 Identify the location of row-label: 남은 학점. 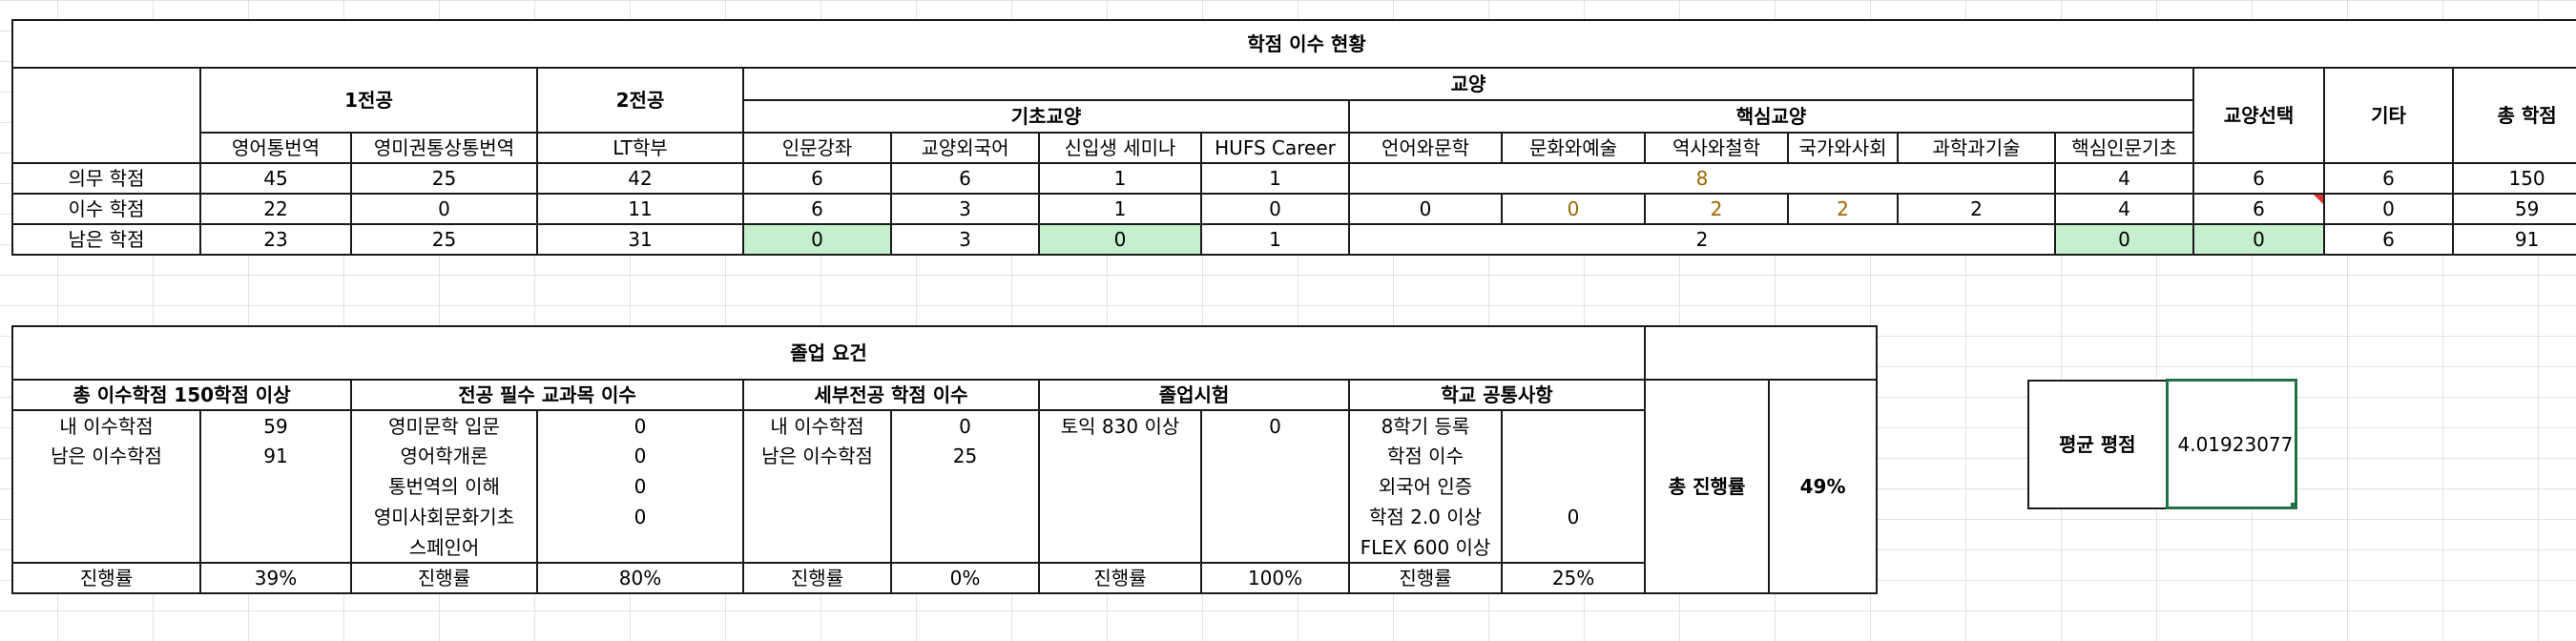
(106, 240).